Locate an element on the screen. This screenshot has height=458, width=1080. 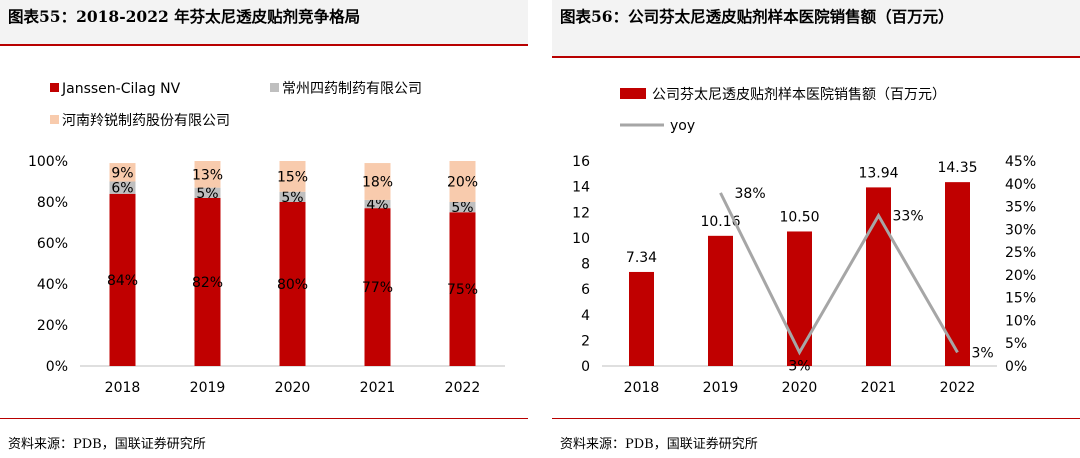
bar-value-label: 10.50 is located at coordinates (799, 217).